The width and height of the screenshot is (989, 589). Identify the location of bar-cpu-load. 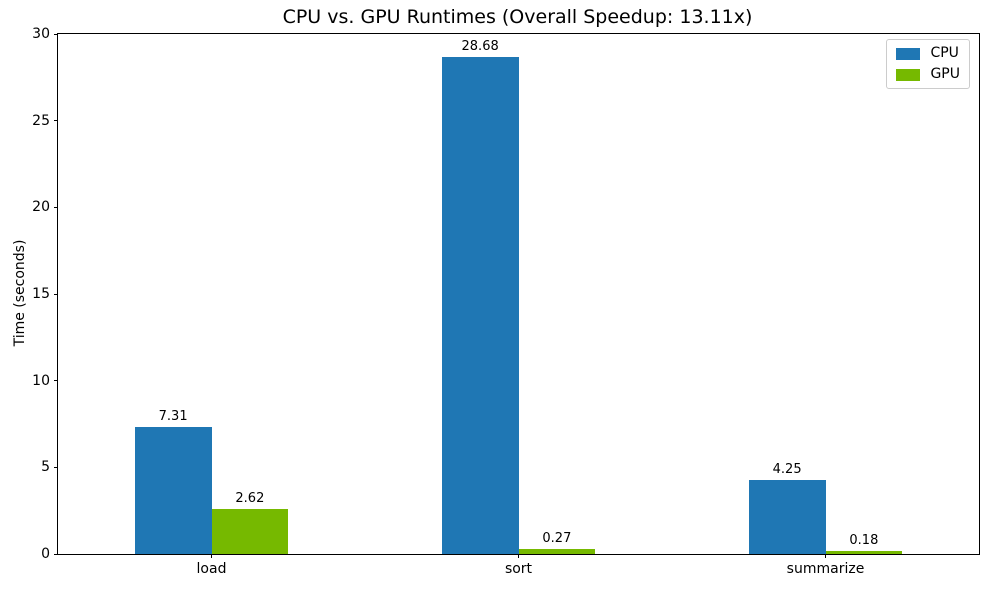
(173, 490).